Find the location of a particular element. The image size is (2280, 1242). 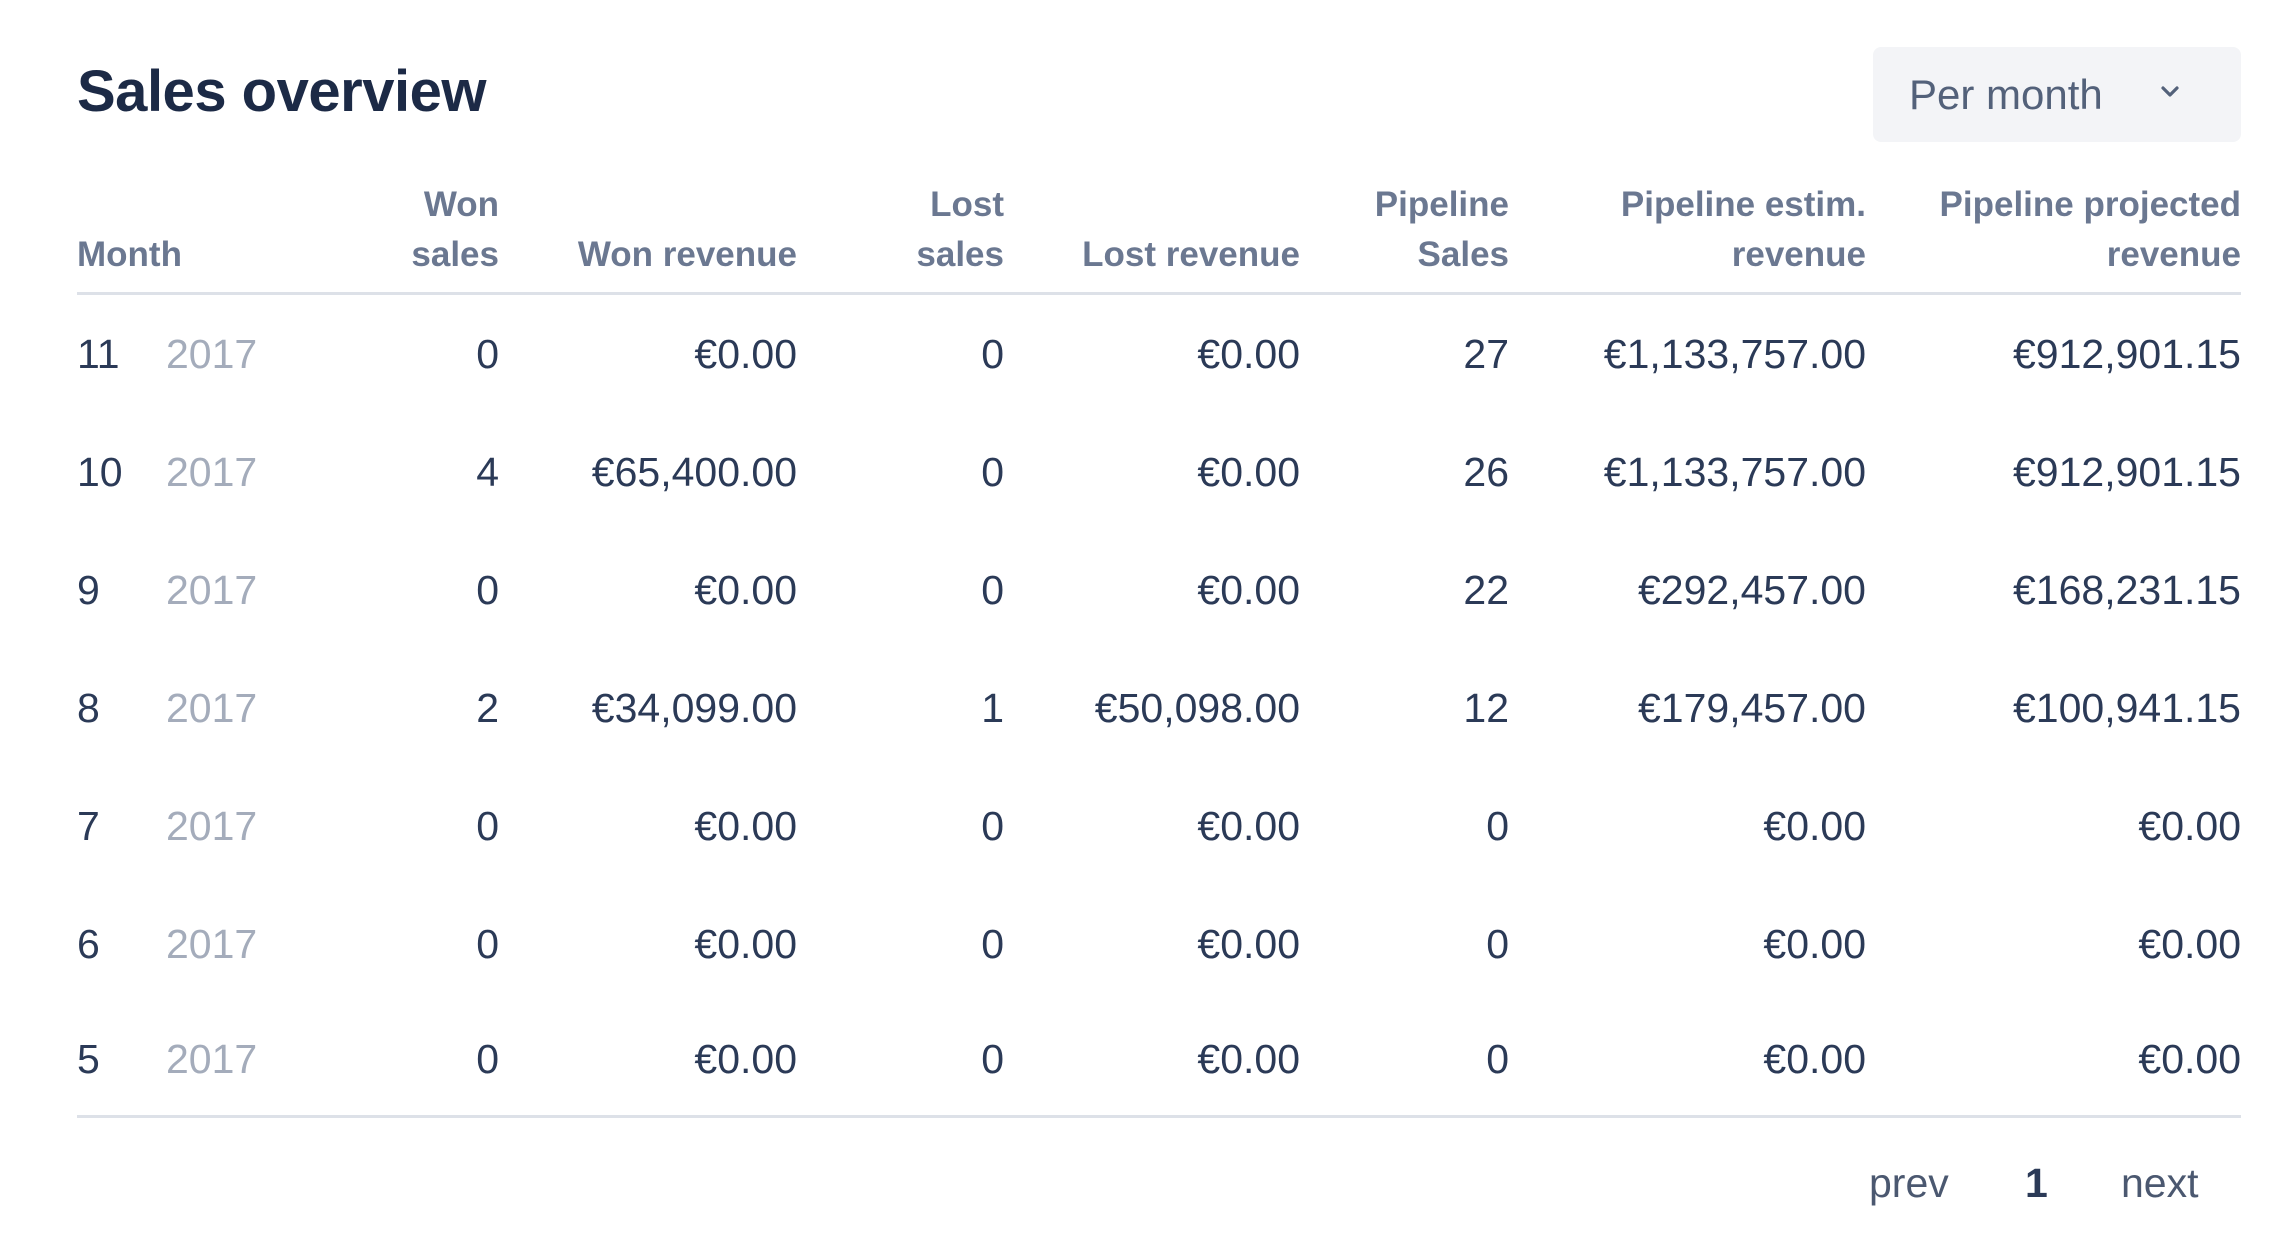

pipeline-estim-revenue-cell: €179,457.00 is located at coordinates (1751, 707).